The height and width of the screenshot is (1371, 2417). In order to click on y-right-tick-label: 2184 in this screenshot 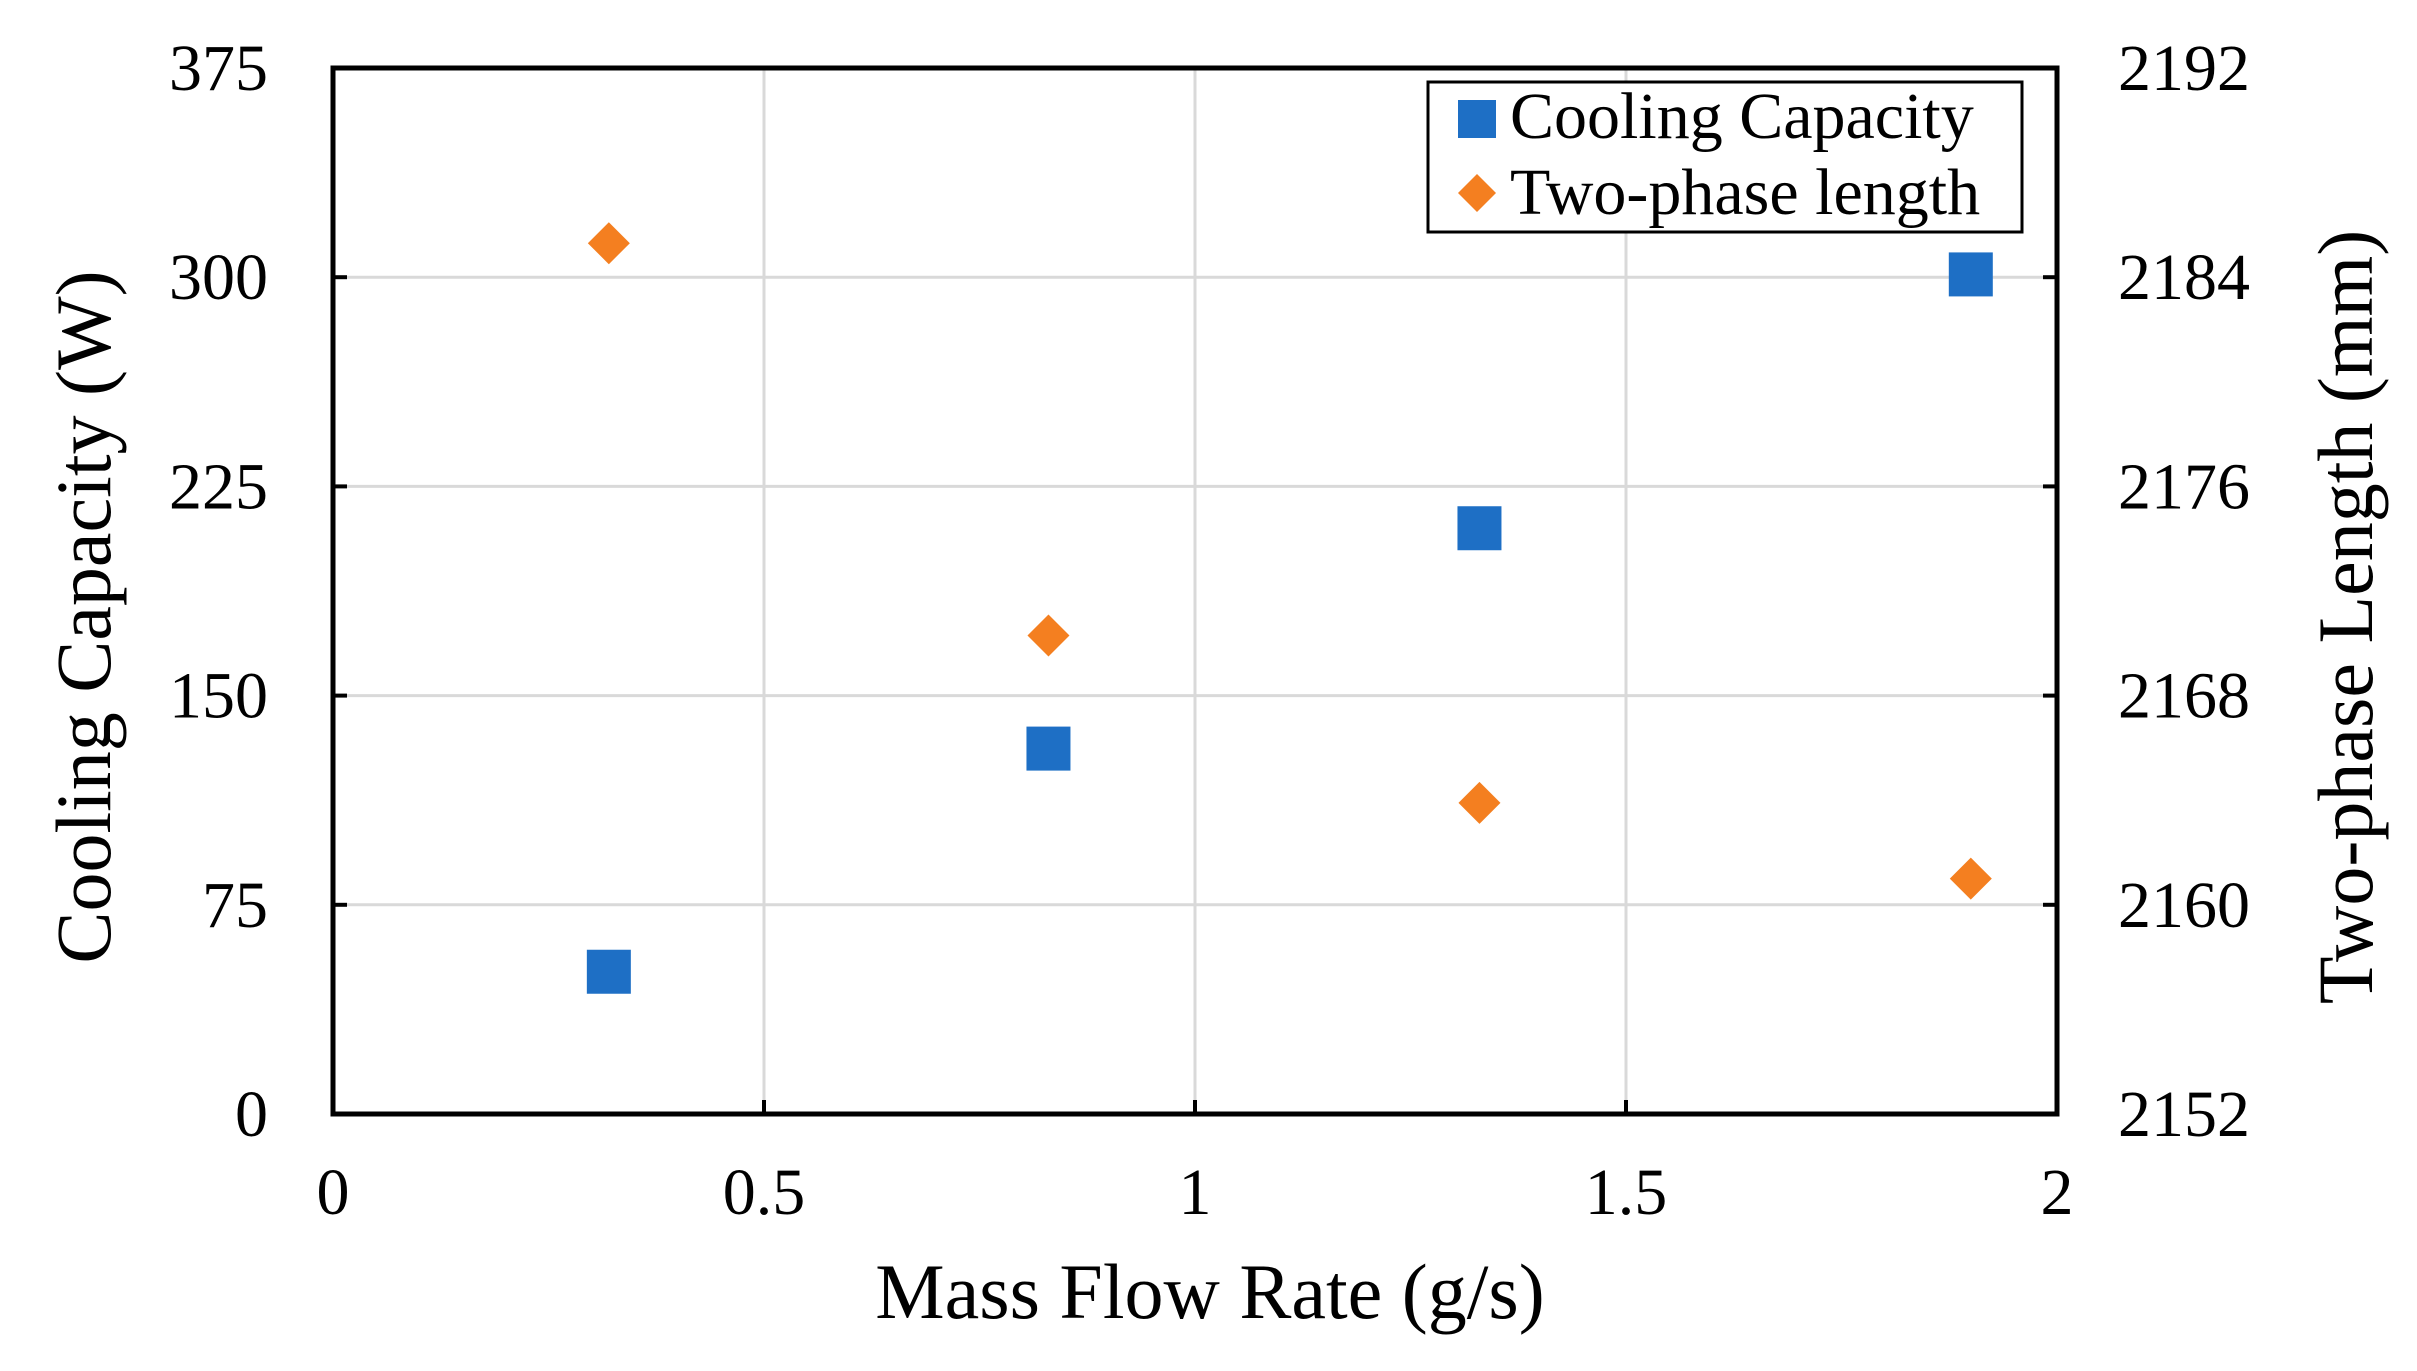, I will do `click(2184, 277)`.